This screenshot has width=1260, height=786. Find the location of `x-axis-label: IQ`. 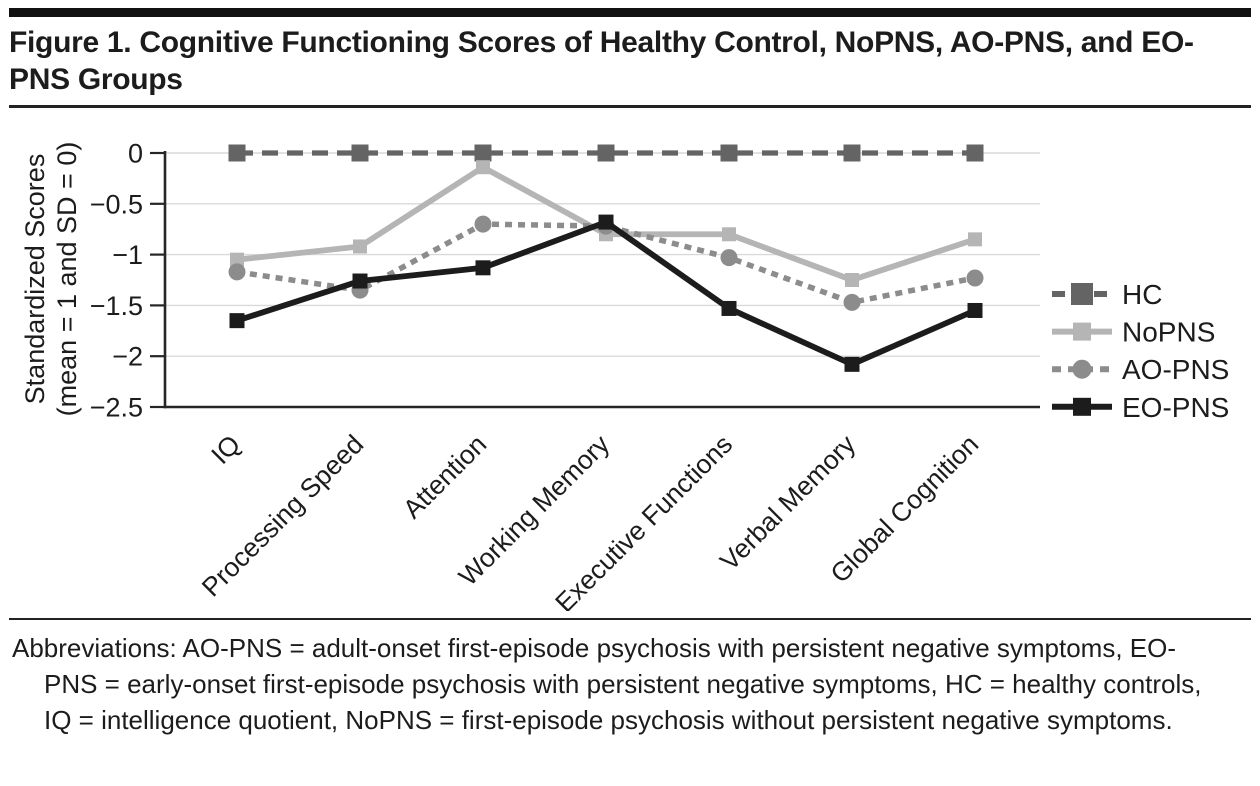

x-axis-label: IQ is located at coordinates (225, 449).